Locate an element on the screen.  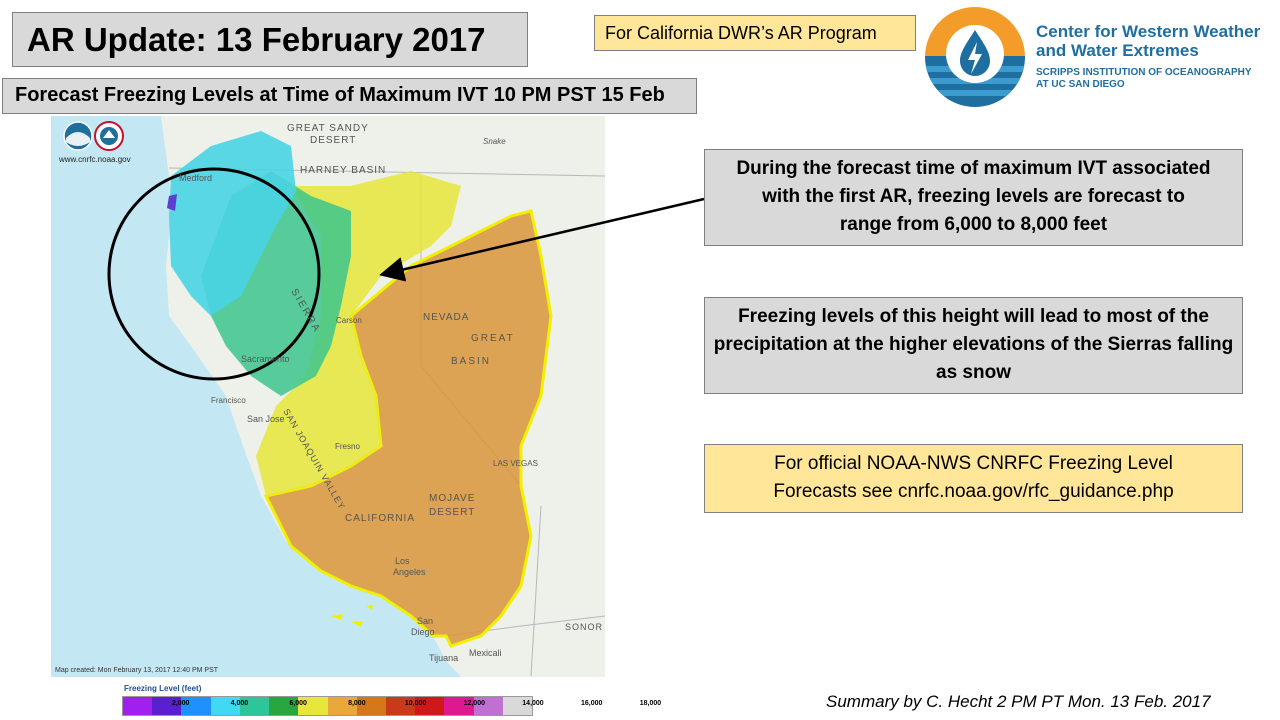
program-tag: For California DWR’s AR Program is located at coordinates (755, 33).